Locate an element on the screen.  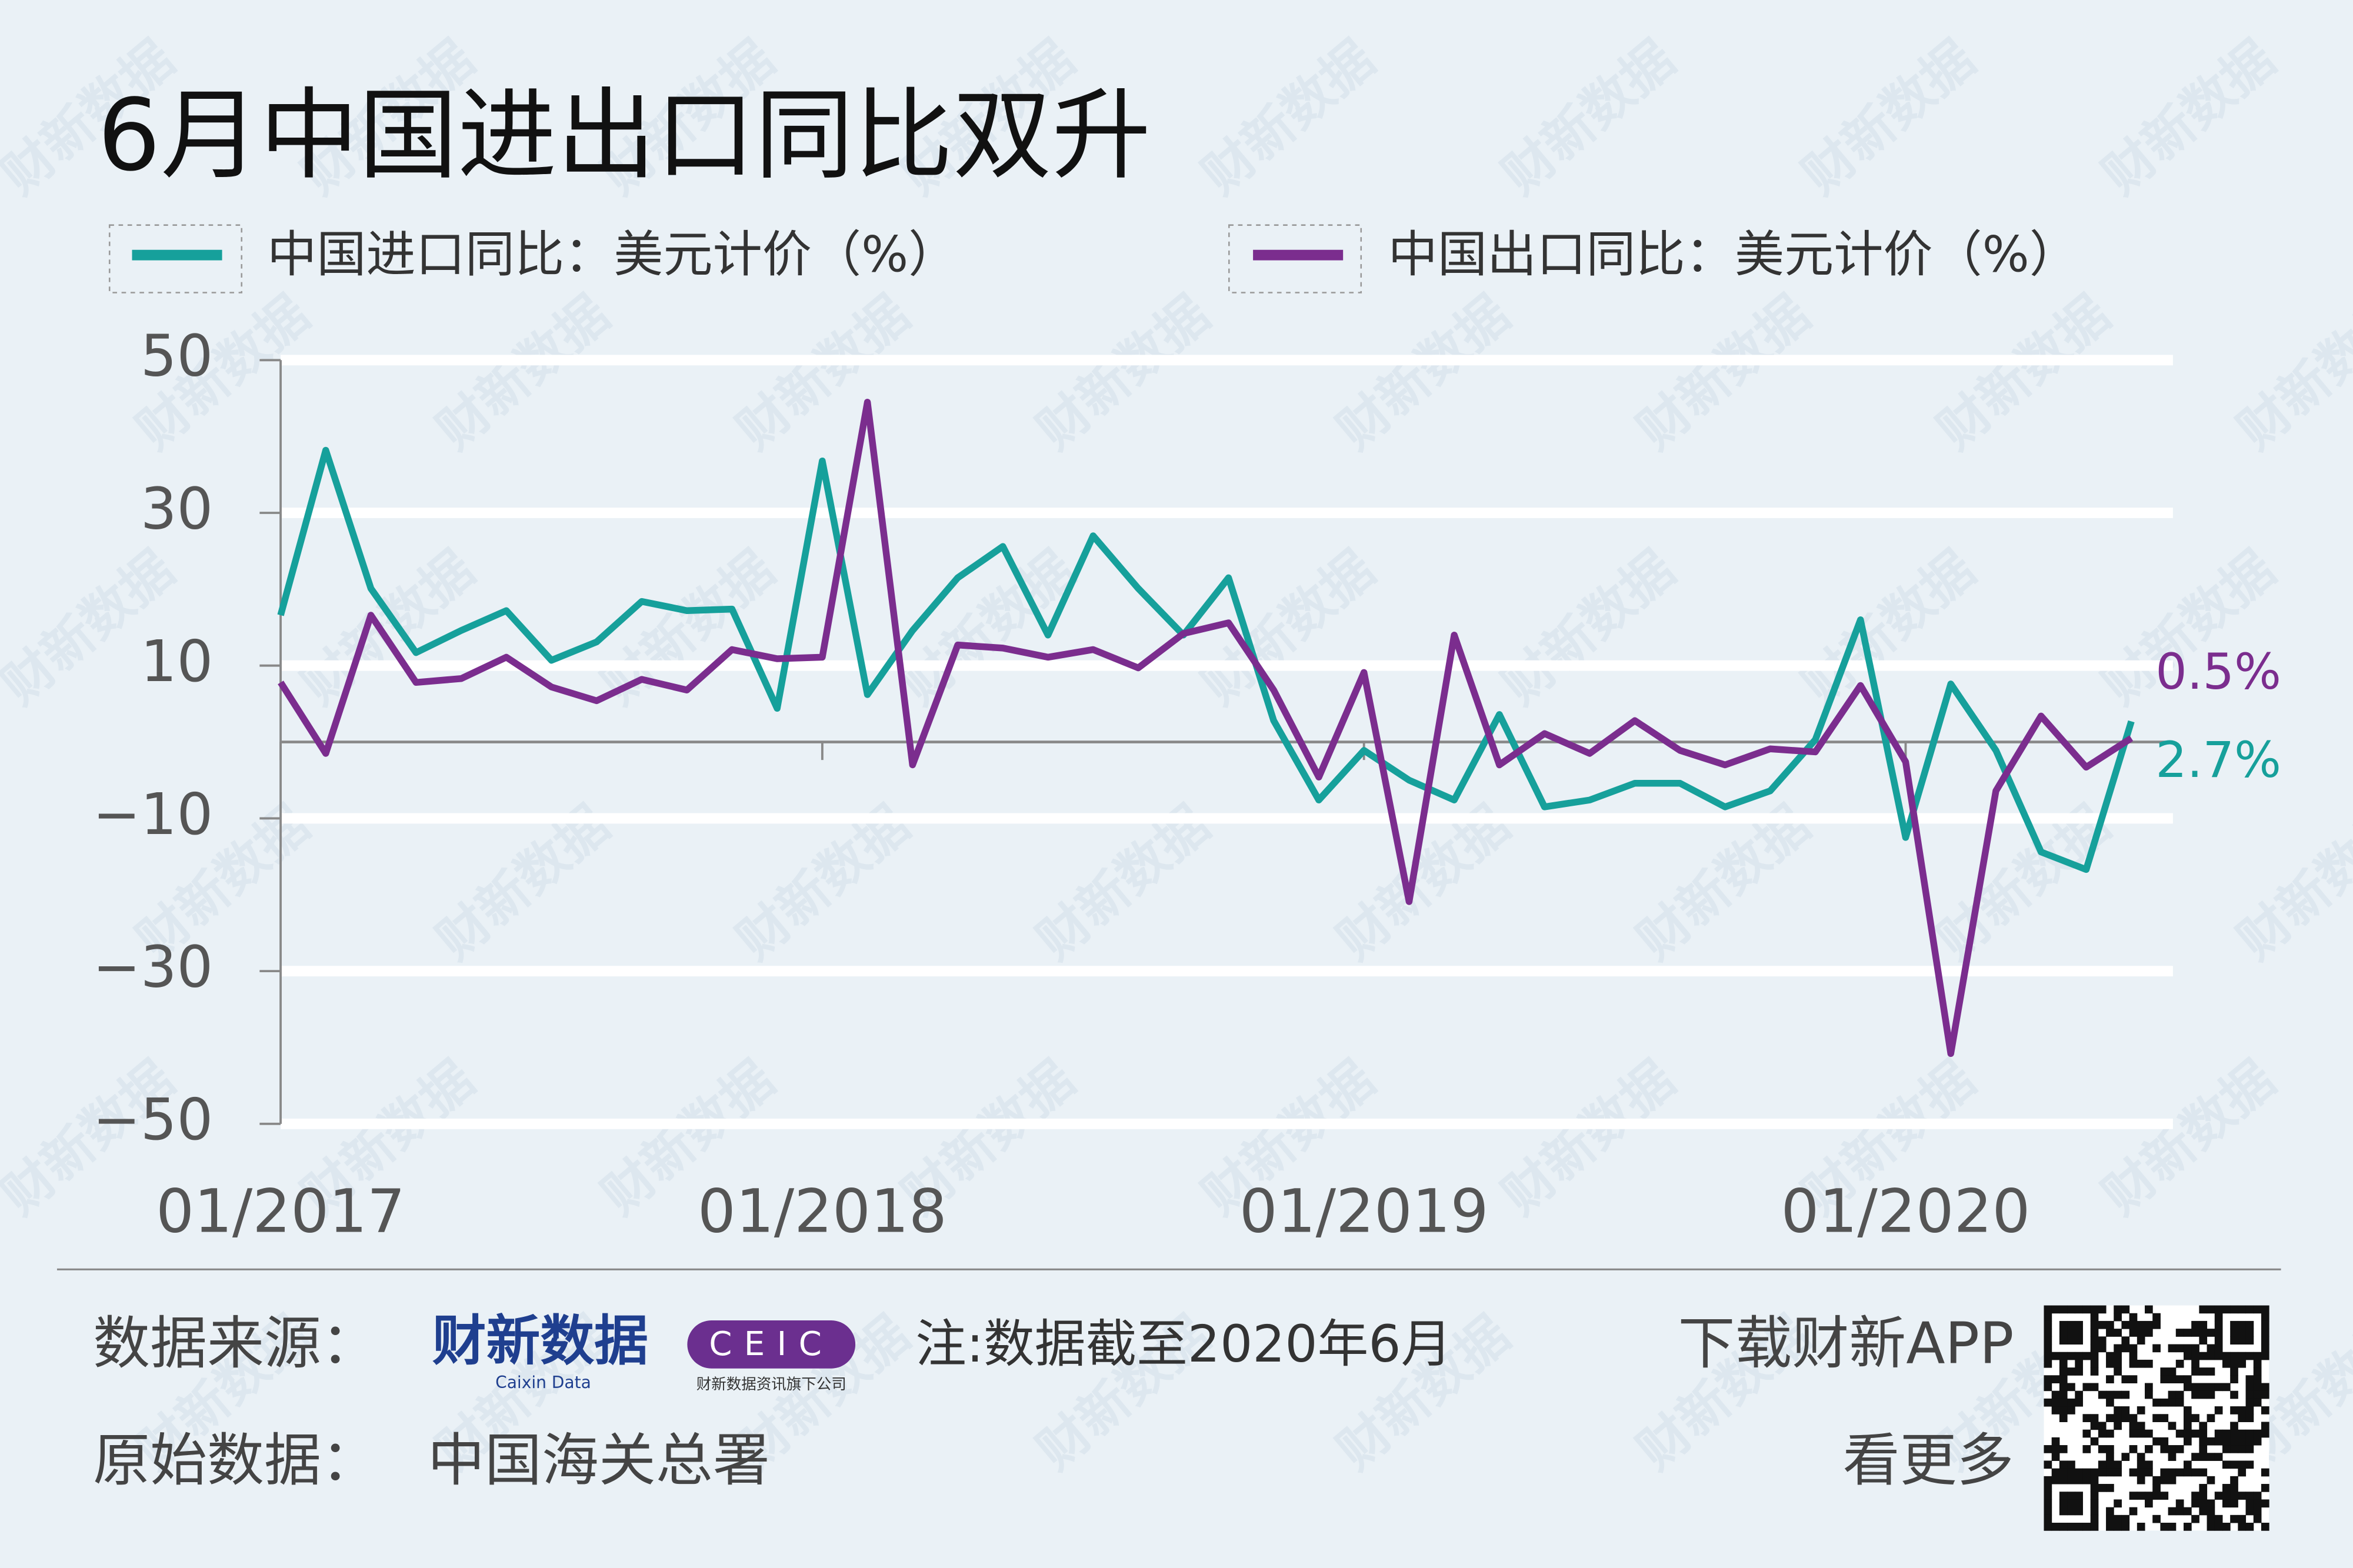
source-label: 数据来源： is located at coordinates (235, 1343).